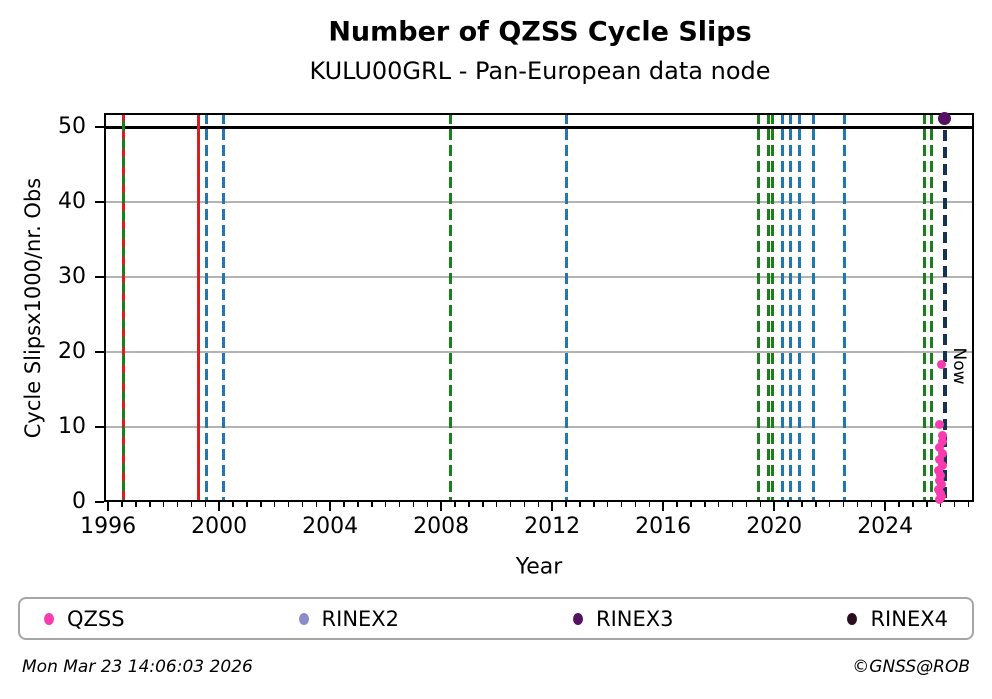 Image resolution: width=992 pixels, height=699 pixels. Describe the element at coordinates (663, 526) in the screenshot. I see `x-tick-label: 2016` at that location.